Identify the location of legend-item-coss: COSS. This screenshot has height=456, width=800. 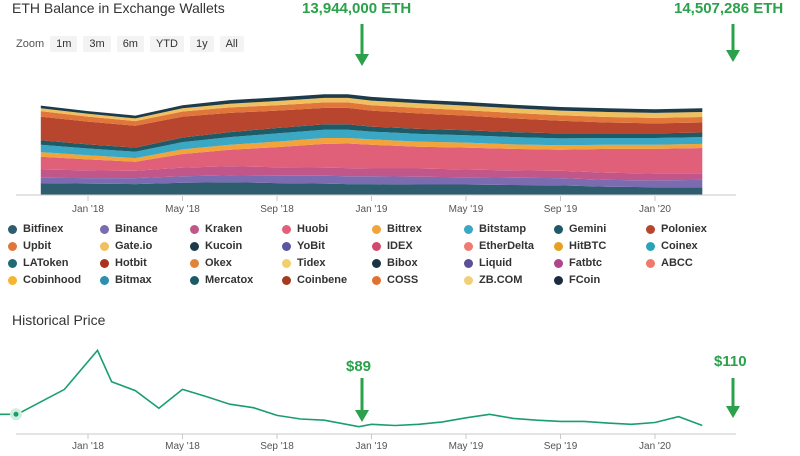
(395, 280).